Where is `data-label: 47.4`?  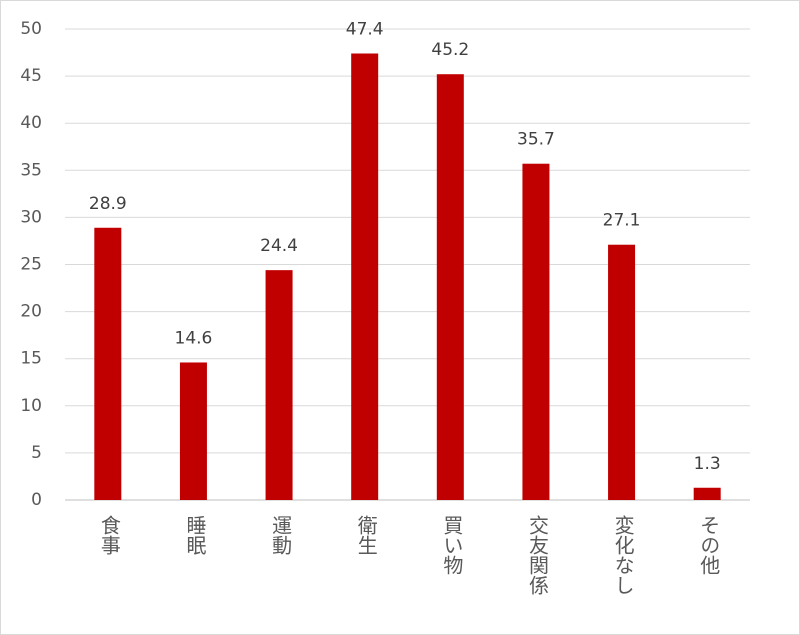 data-label: 47.4 is located at coordinates (365, 29).